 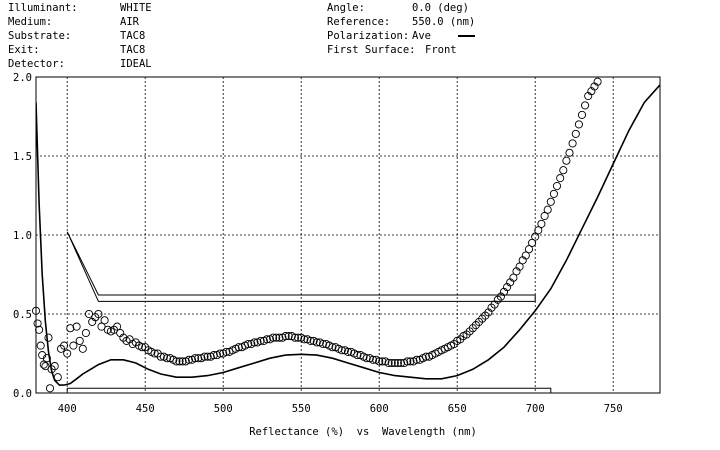 I want to click on x-tick-label: 400, so click(x=67, y=409).